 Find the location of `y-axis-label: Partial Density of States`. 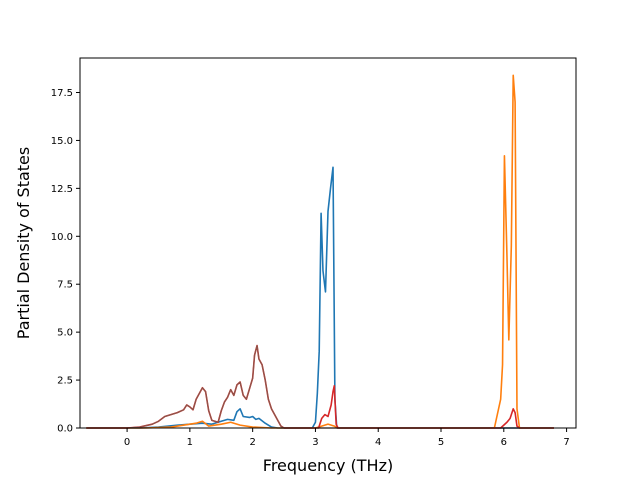

y-axis-label: Partial Density of States is located at coordinates (23, 243).